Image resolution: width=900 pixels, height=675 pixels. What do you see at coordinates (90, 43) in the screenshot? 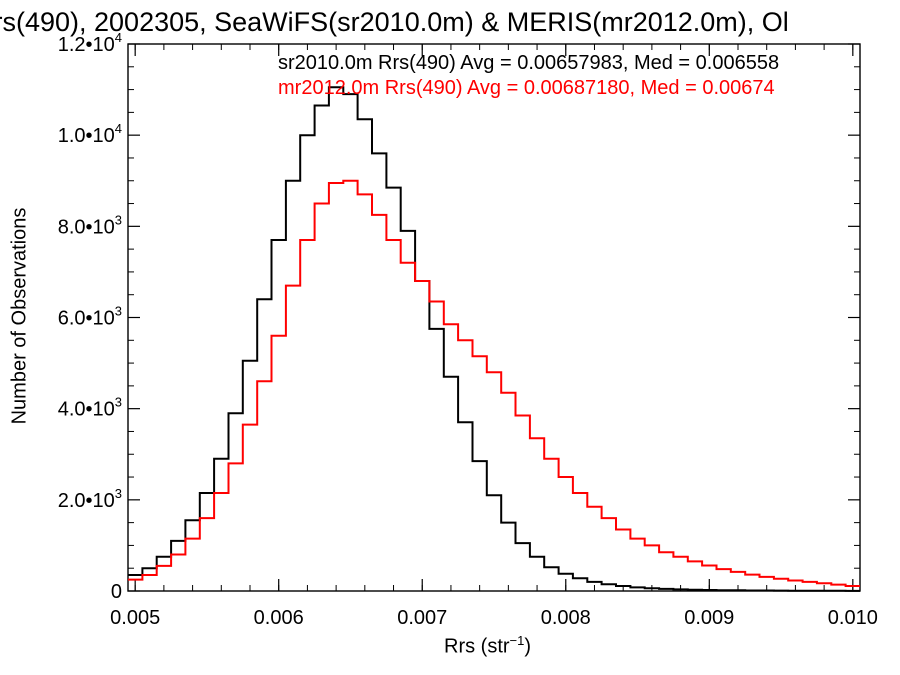
I see `y-tick-label: 1.2•104` at bounding box center [90, 43].